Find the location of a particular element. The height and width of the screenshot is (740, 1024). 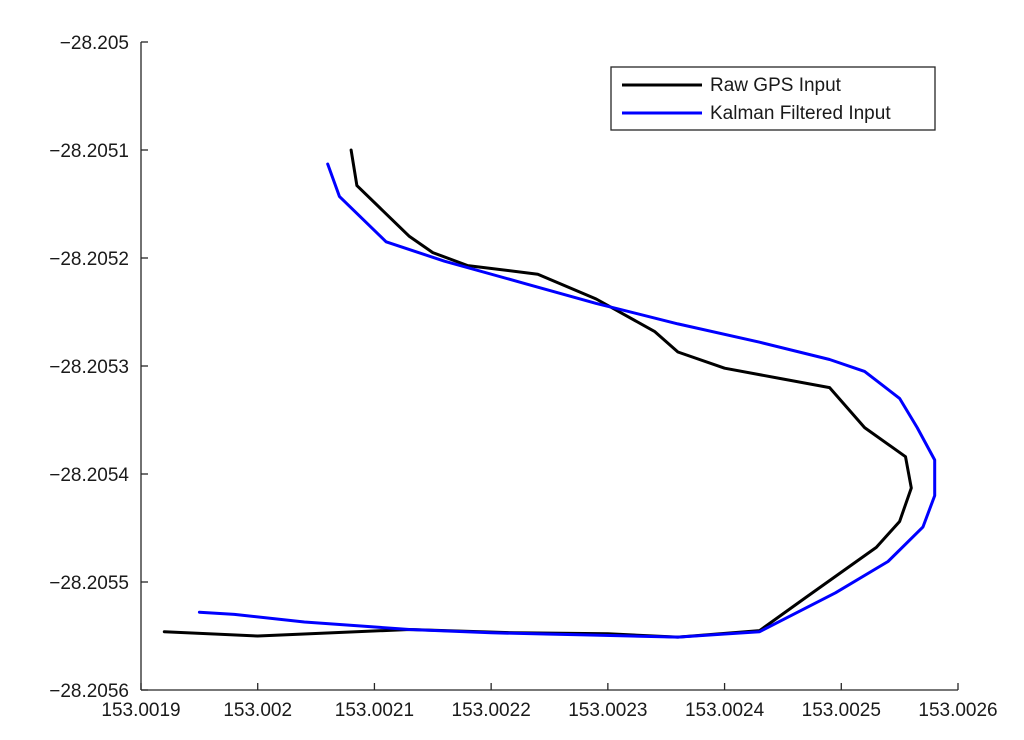

x-tick-label: 153.0026 is located at coordinates (957, 710).